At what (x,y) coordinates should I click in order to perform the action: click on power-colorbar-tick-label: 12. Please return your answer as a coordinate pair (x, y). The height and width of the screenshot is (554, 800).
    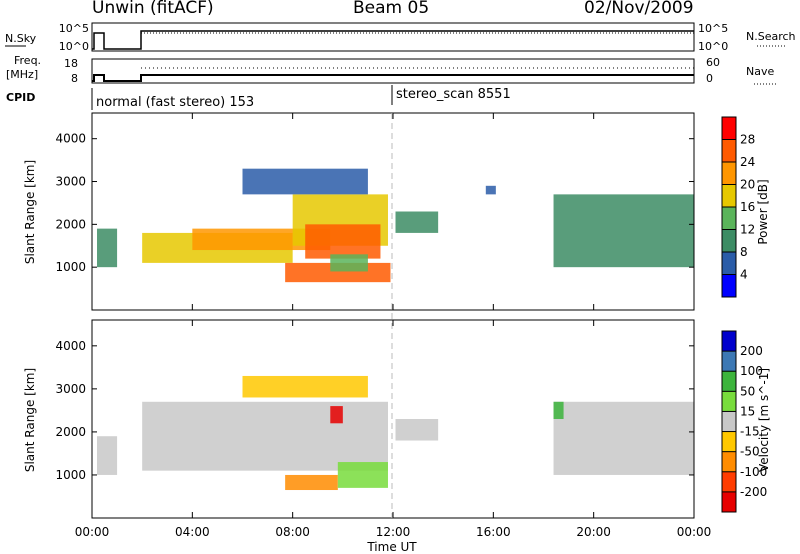
    Looking at the image, I should click on (747, 230).